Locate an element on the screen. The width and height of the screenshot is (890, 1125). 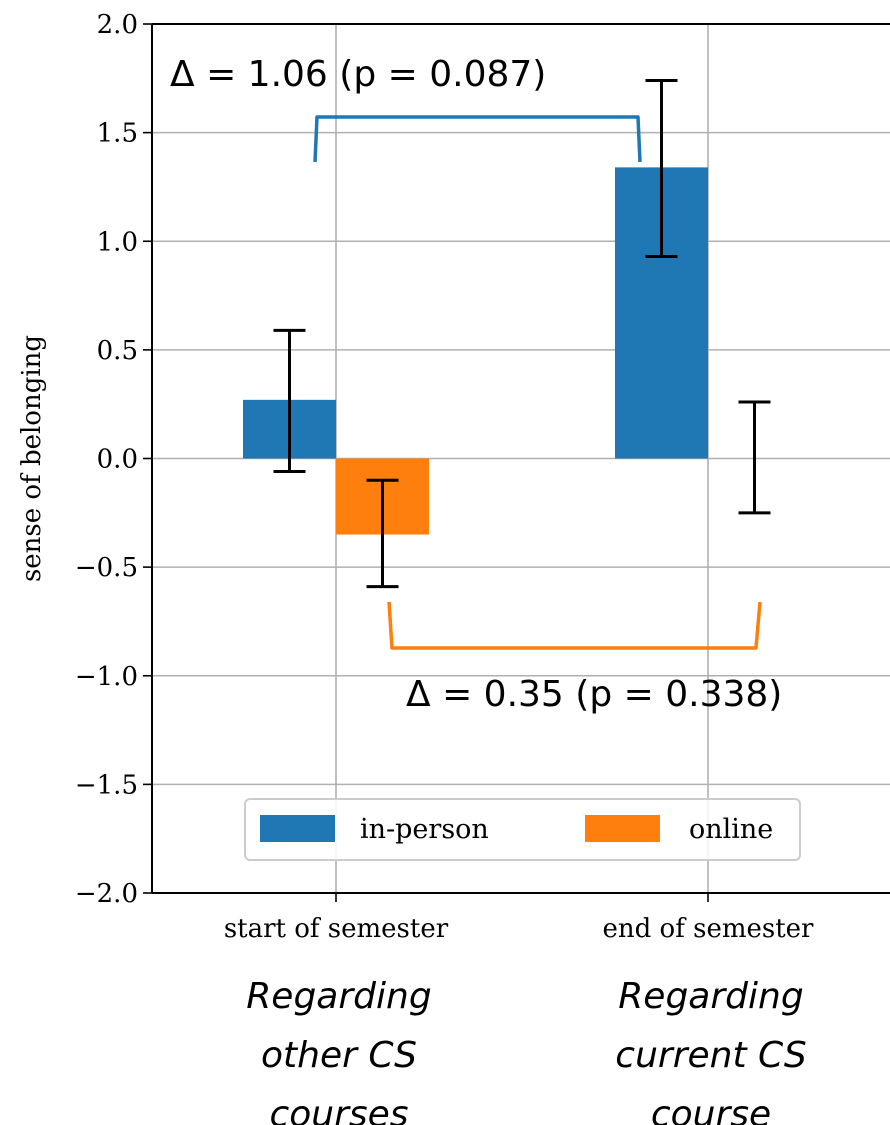
y-tick-label: −0.5 is located at coordinates (106, 568).